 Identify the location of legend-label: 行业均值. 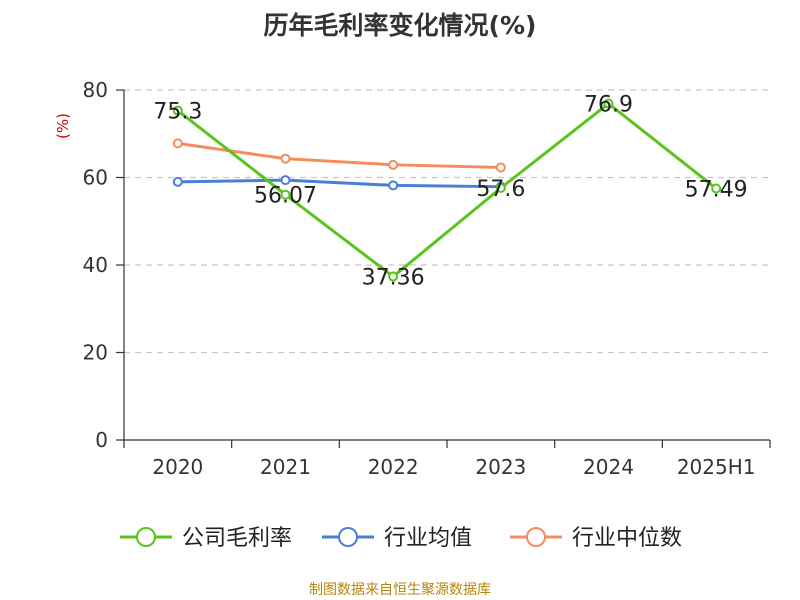
(428, 538).